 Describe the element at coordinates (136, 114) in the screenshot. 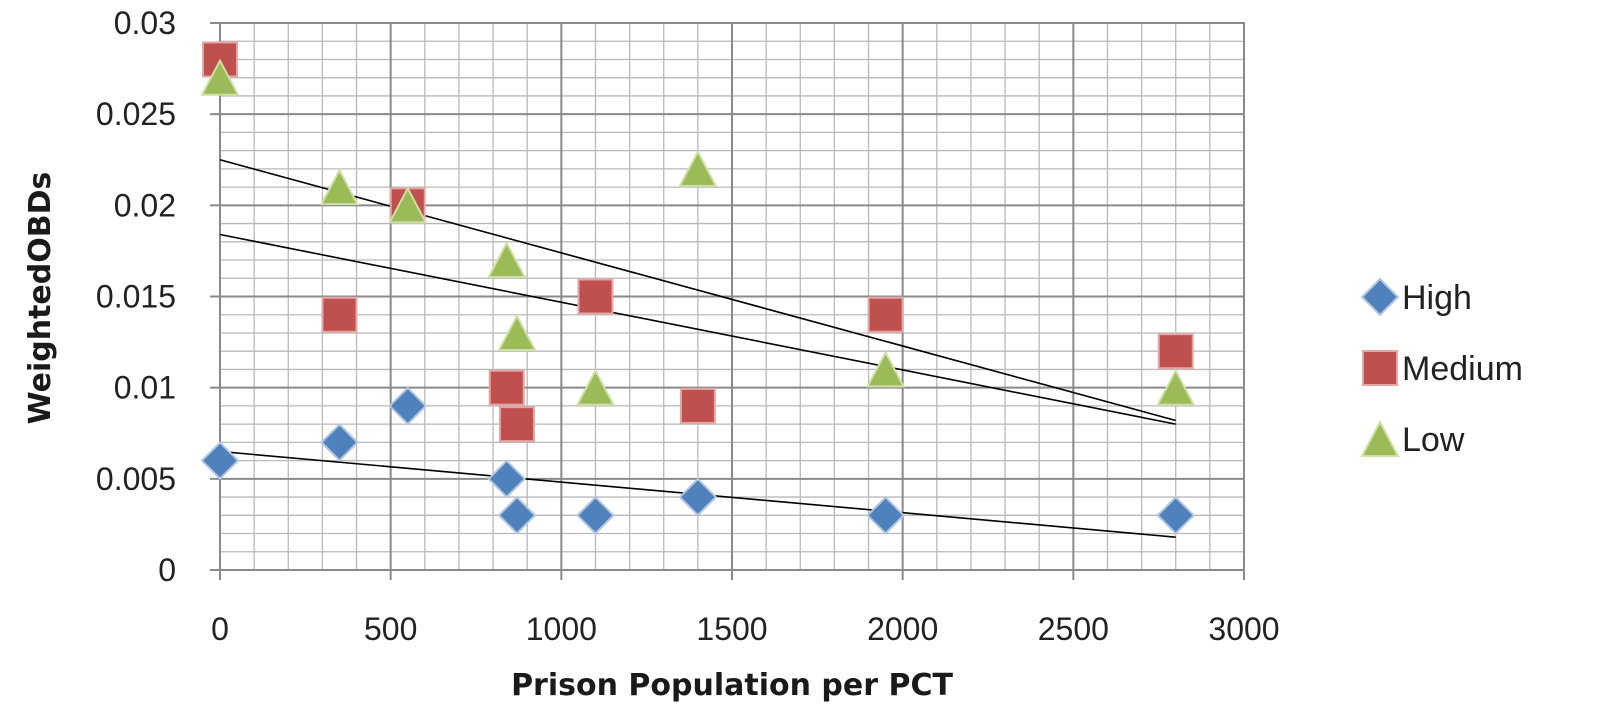

I see `y-tick-label: 0.025` at that location.